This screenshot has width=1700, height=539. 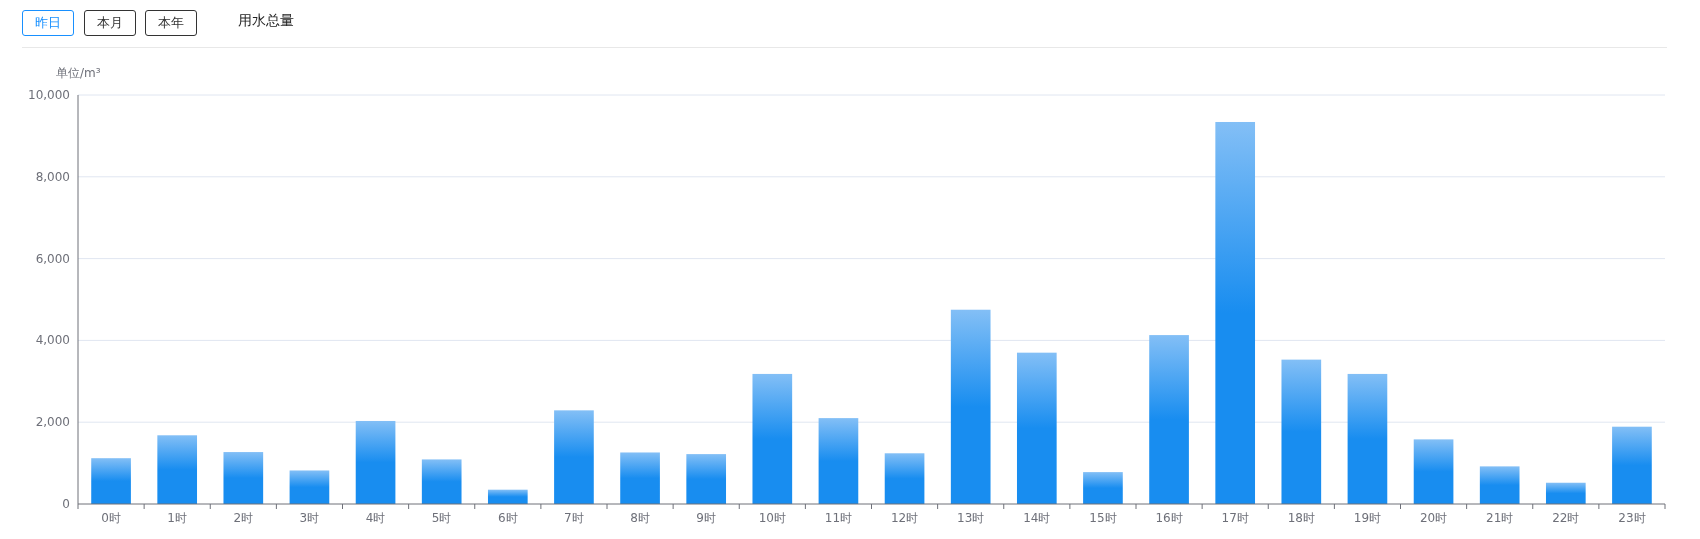 What do you see at coordinates (1632, 518) in the screenshot?
I see `x-tick-label: 23时` at bounding box center [1632, 518].